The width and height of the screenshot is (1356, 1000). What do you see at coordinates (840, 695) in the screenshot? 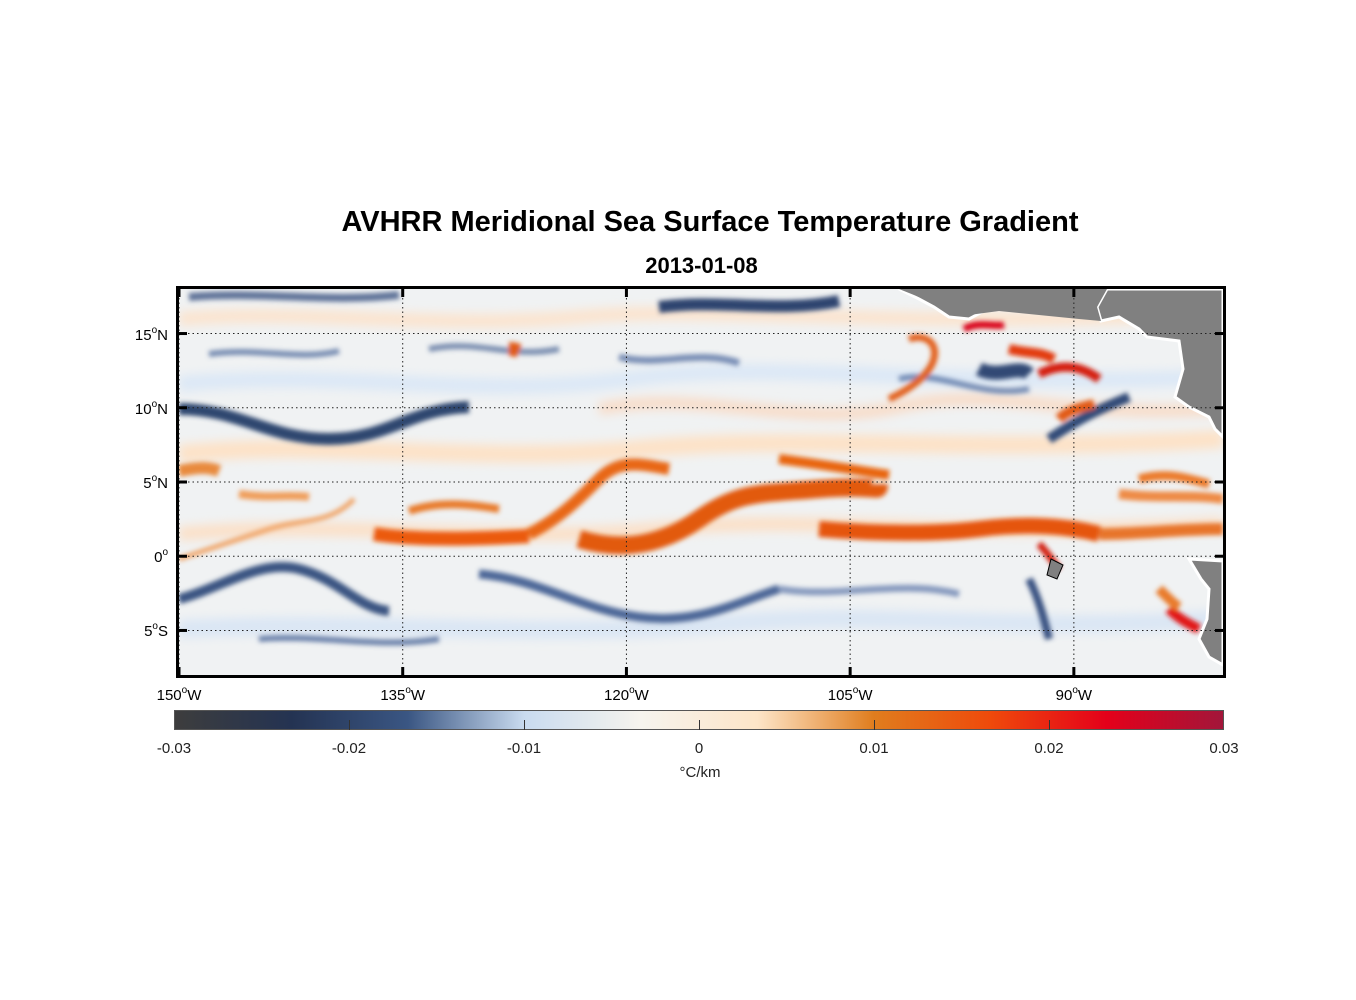
I see `lon-tick-number: 105` at bounding box center [840, 695].